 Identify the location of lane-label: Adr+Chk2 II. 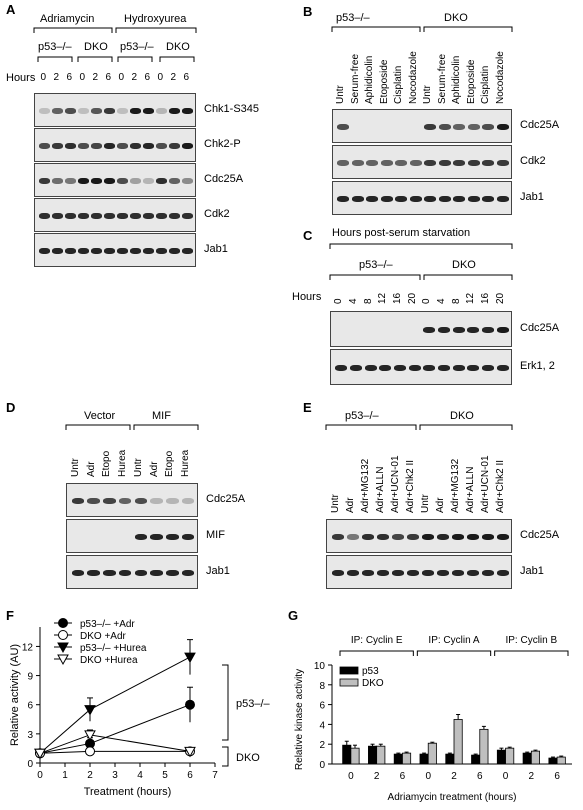
(500, 486).